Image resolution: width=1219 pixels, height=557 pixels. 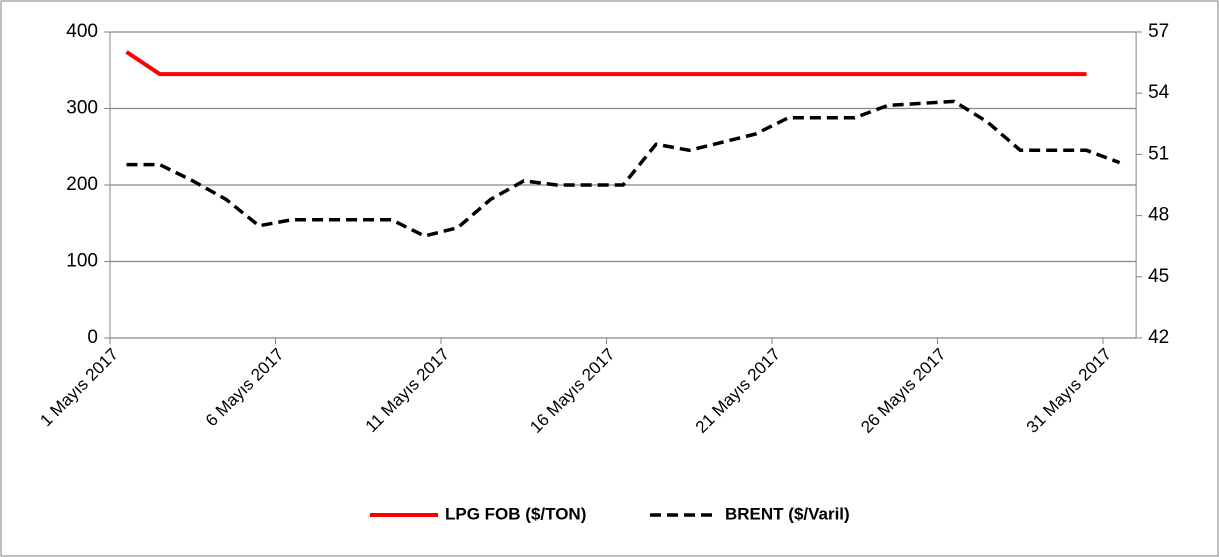 What do you see at coordinates (82, 184) in the screenshot?
I see `y-tick-label: 200` at bounding box center [82, 184].